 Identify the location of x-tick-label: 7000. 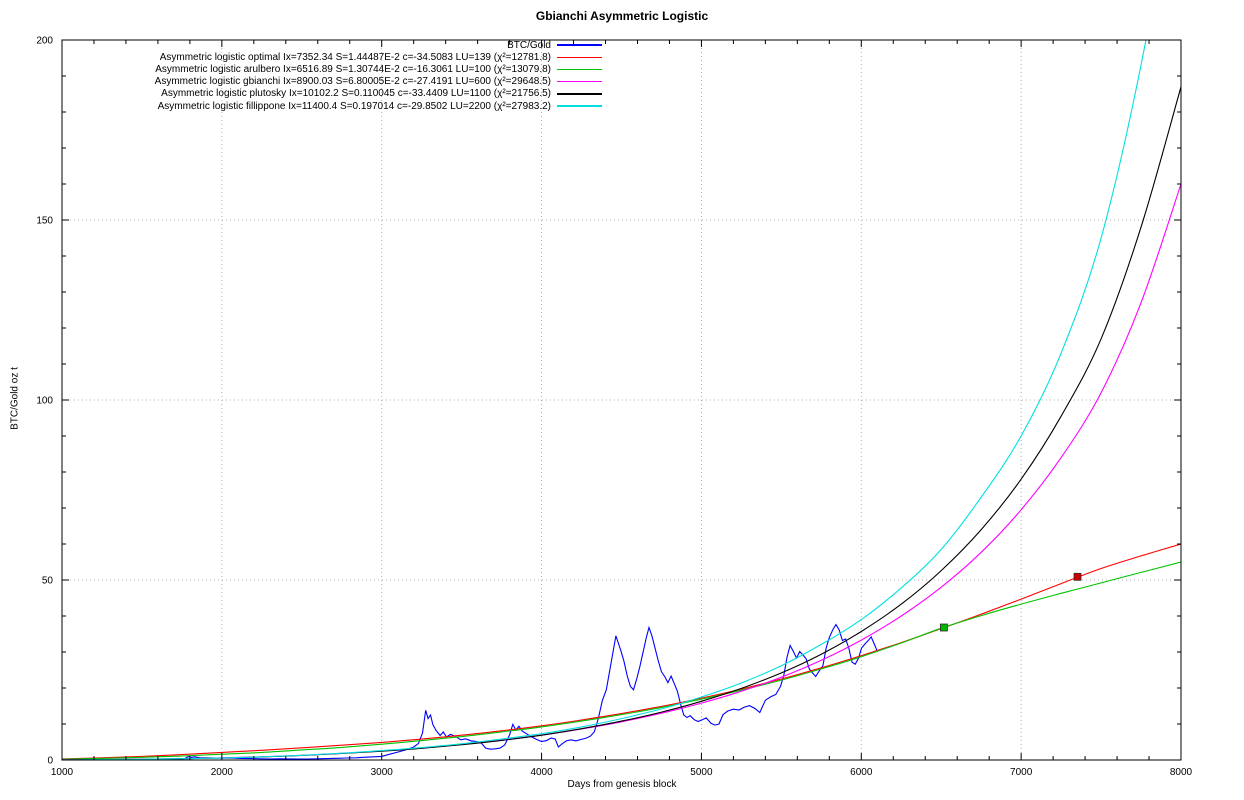
(1021, 772).